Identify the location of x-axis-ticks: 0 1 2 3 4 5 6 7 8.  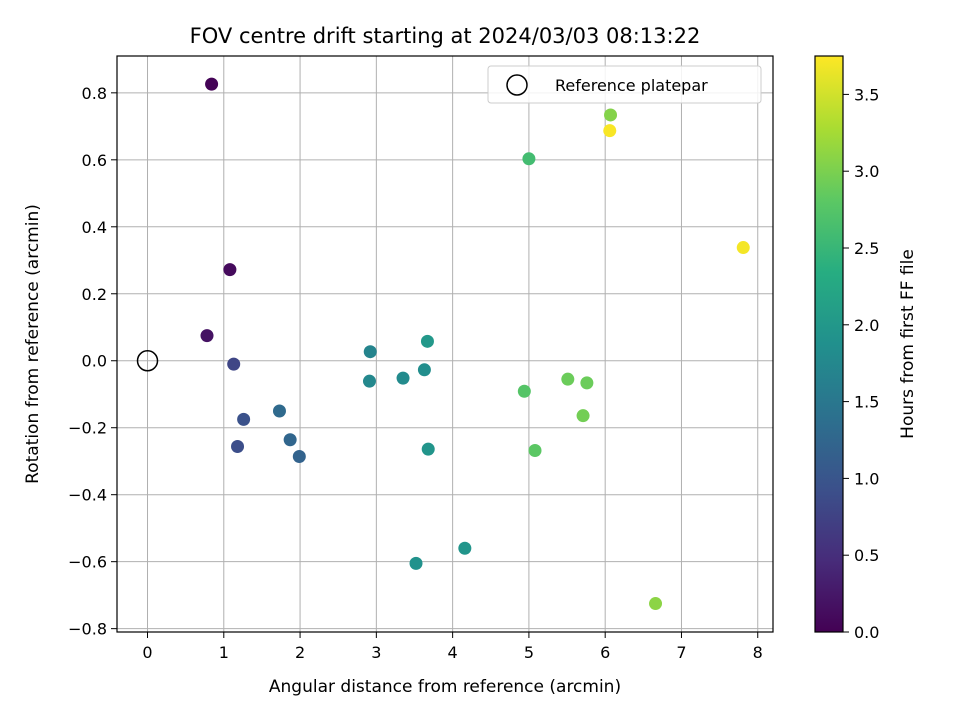
(452, 647).